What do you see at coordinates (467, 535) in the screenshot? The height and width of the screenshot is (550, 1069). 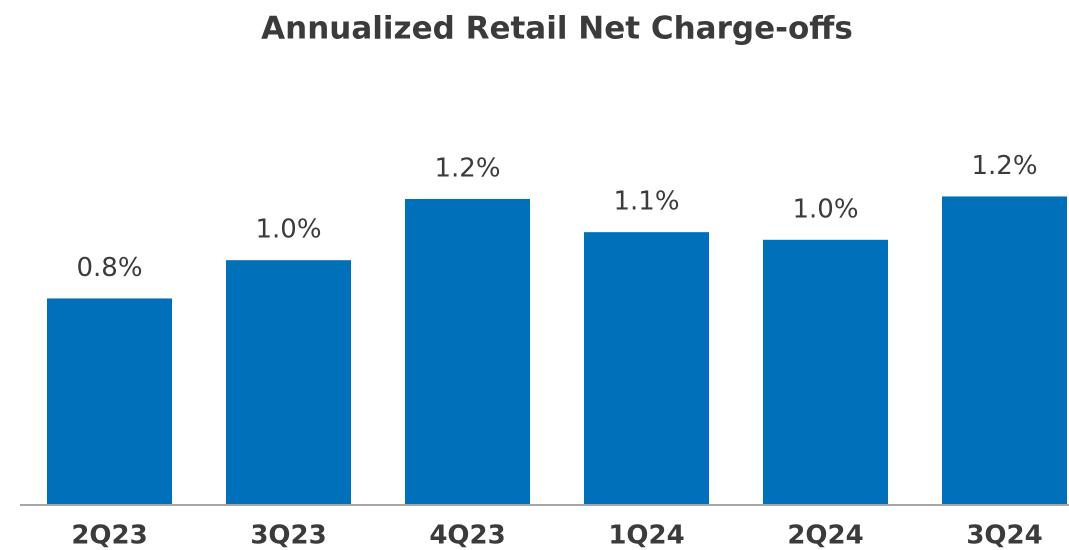 I see `x-tick-label: 4Q23` at bounding box center [467, 535].